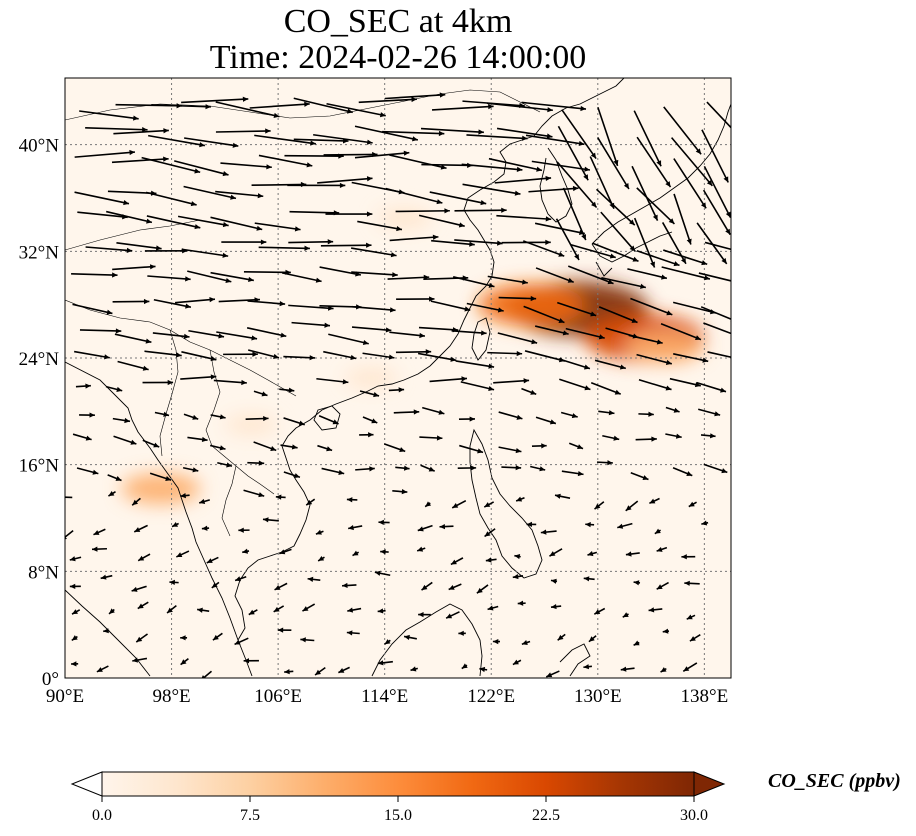  What do you see at coordinates (598, 696) in the screenshot?
I see `lon-tick-label: 130°E` at bounding box center [598, 696].